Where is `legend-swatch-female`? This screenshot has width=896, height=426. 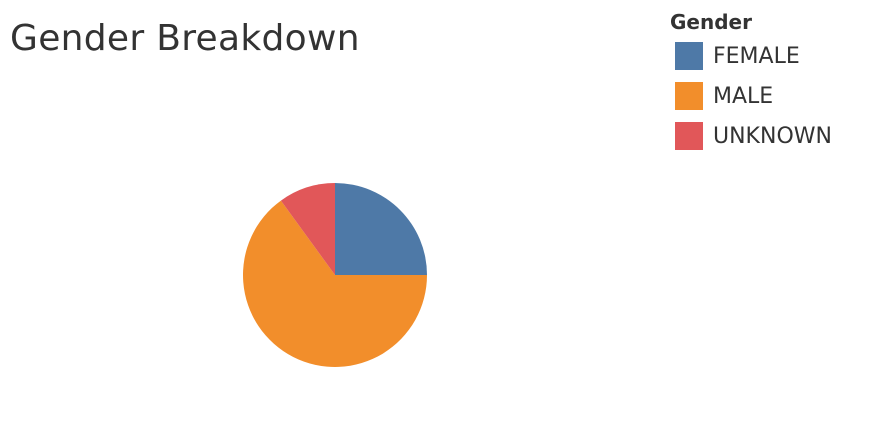 legend-swatch-female is located at coordinates (689, 56).